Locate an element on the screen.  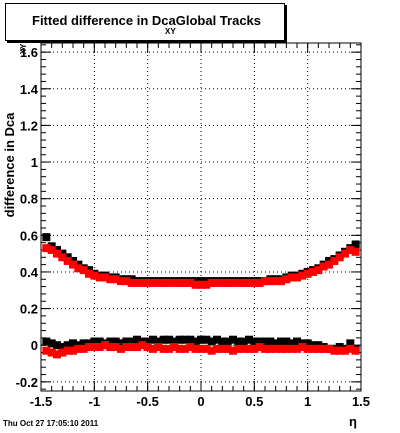
x-tick-label: -0.5 is located at coordinates (147, 401).